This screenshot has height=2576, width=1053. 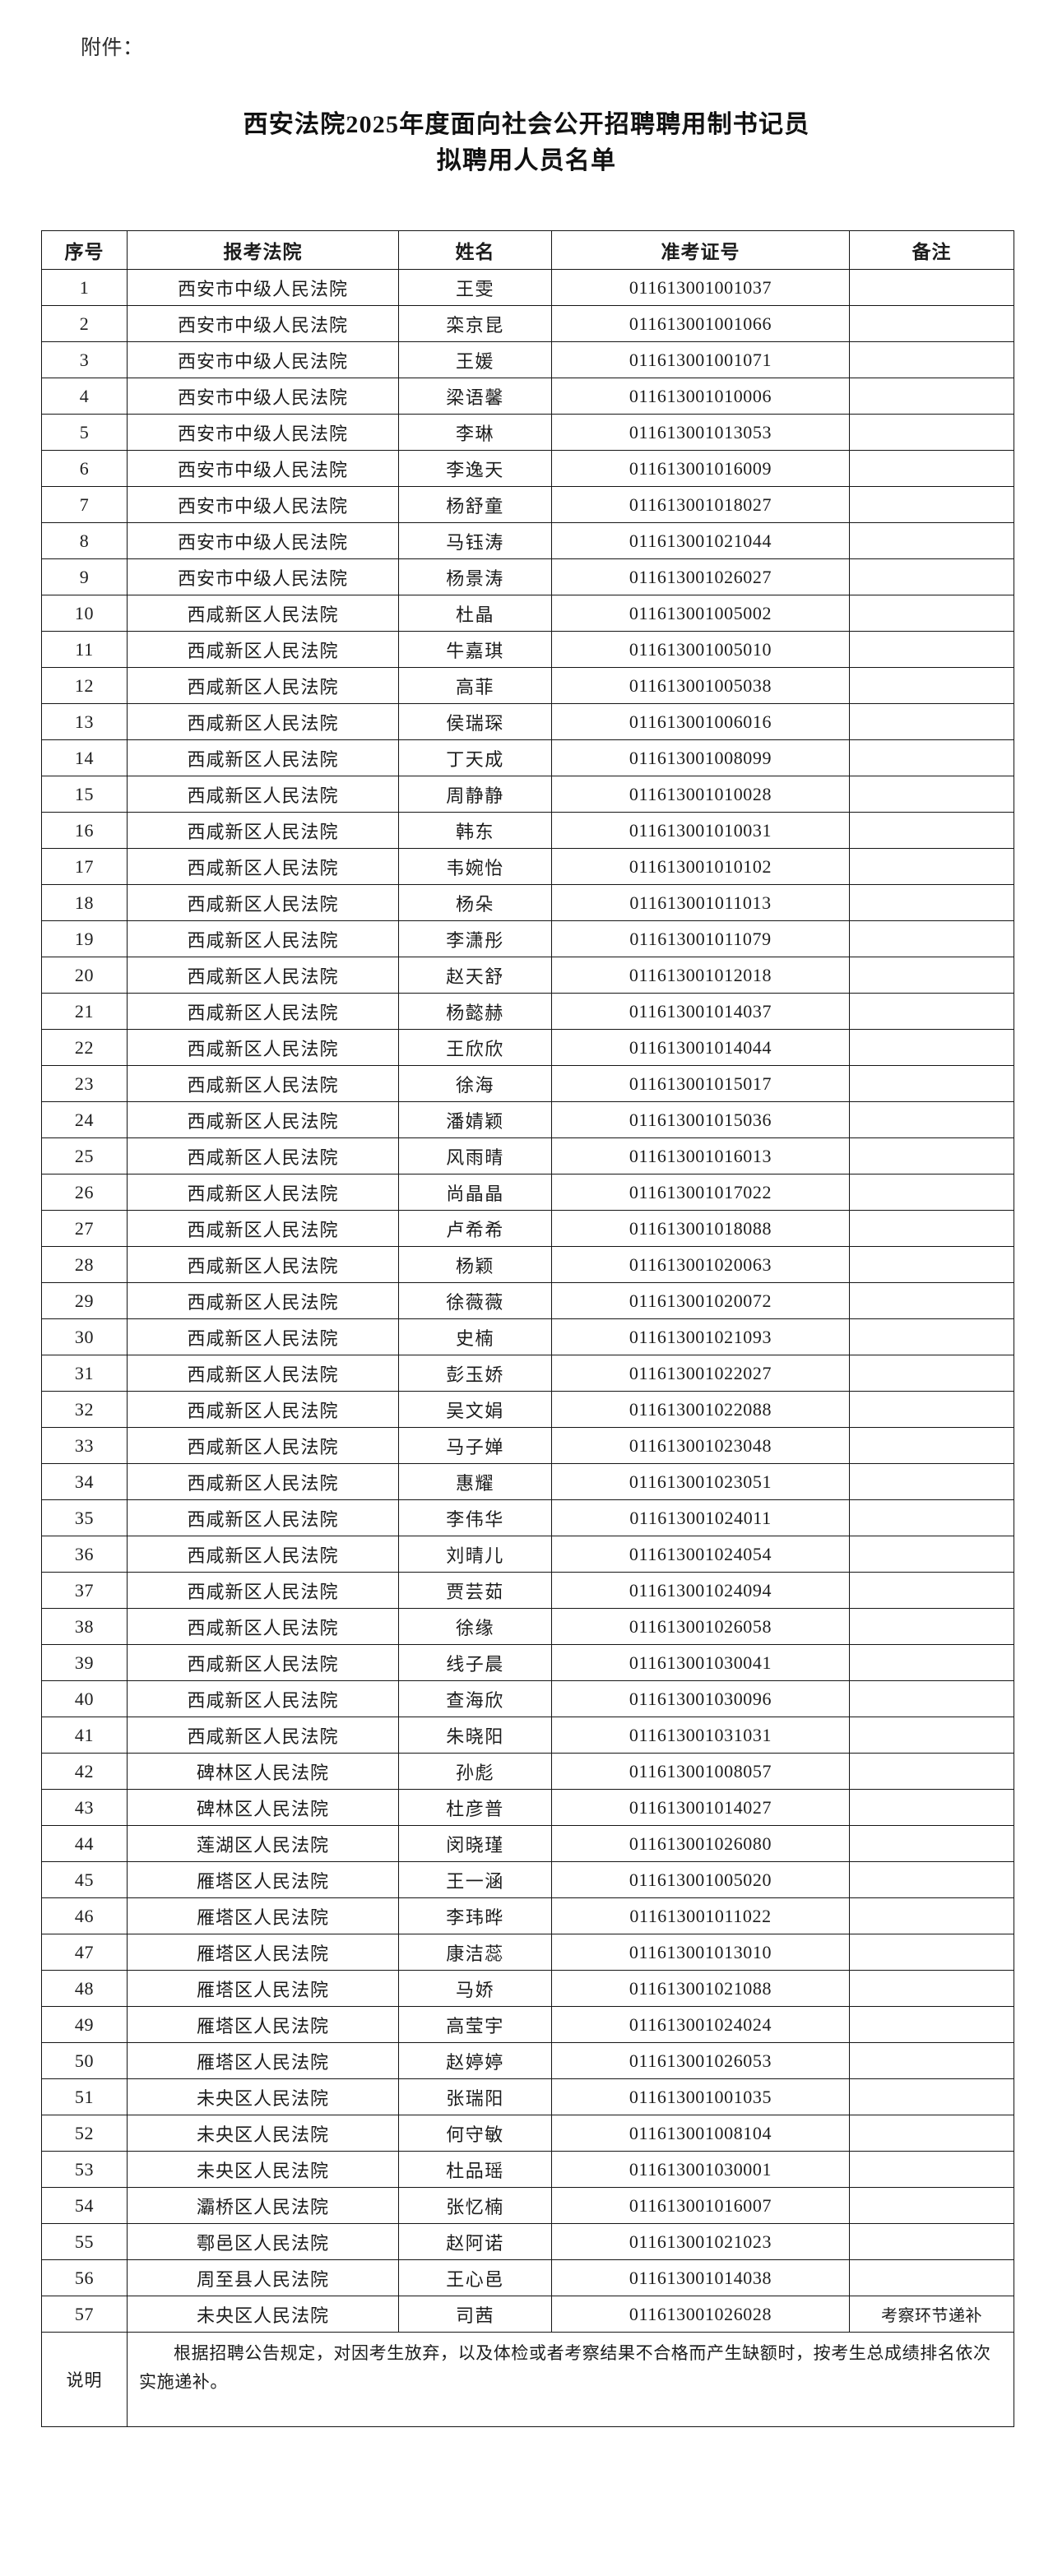 I want to click on cell-seq: 30, so click(x=84, y=1336).